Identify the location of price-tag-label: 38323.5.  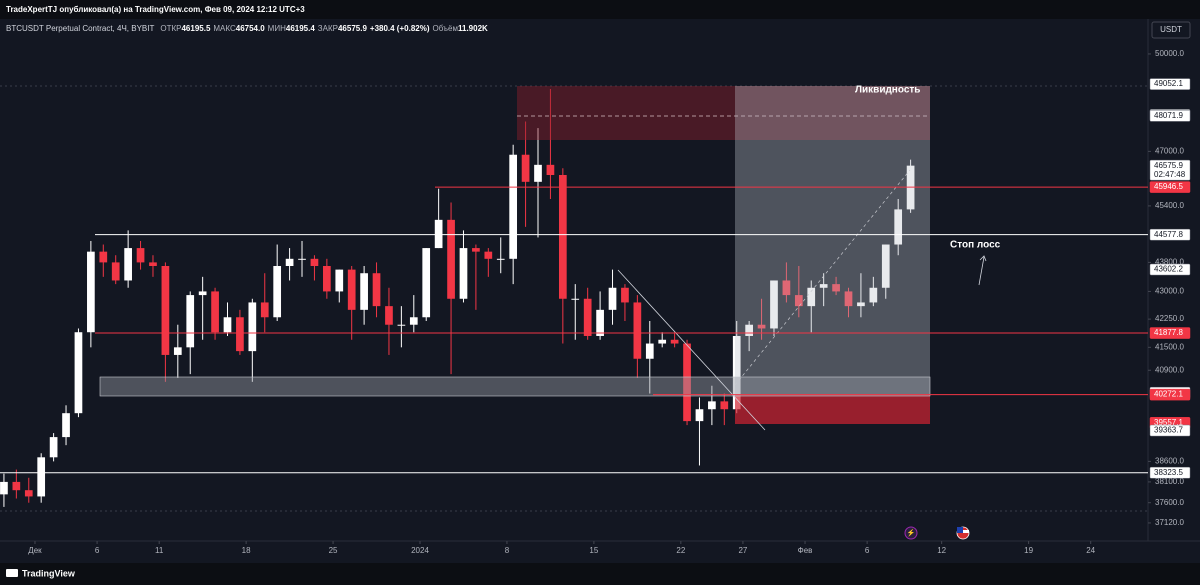
(1168, 472).